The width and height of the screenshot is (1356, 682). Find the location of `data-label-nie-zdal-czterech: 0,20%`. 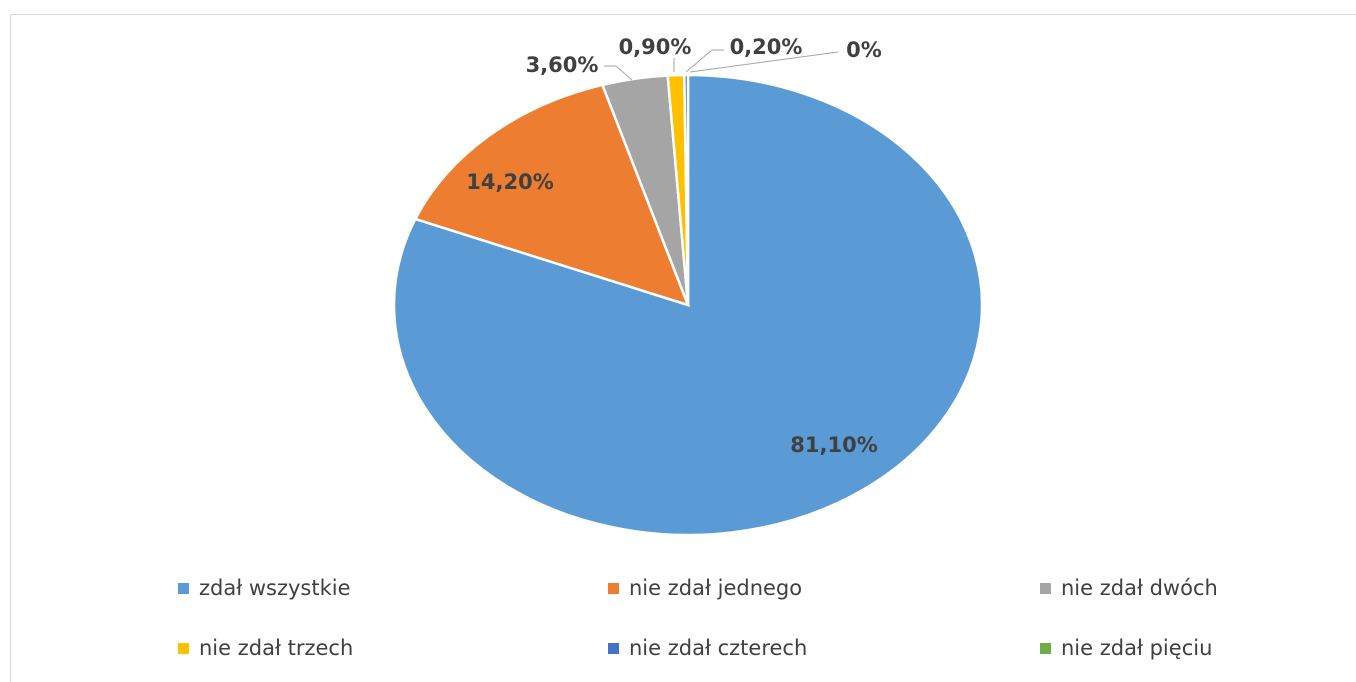

data-label-nie-zdal-czterech: 0,20% is located at coordinates (766, 47).